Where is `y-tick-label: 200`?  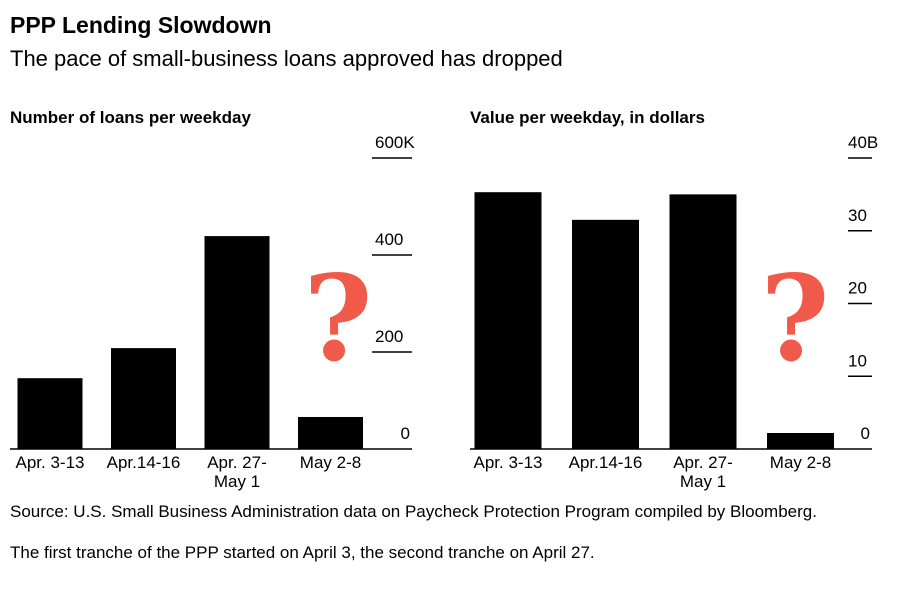 y-tick-label: 200 is located at coordinates (389, 336).